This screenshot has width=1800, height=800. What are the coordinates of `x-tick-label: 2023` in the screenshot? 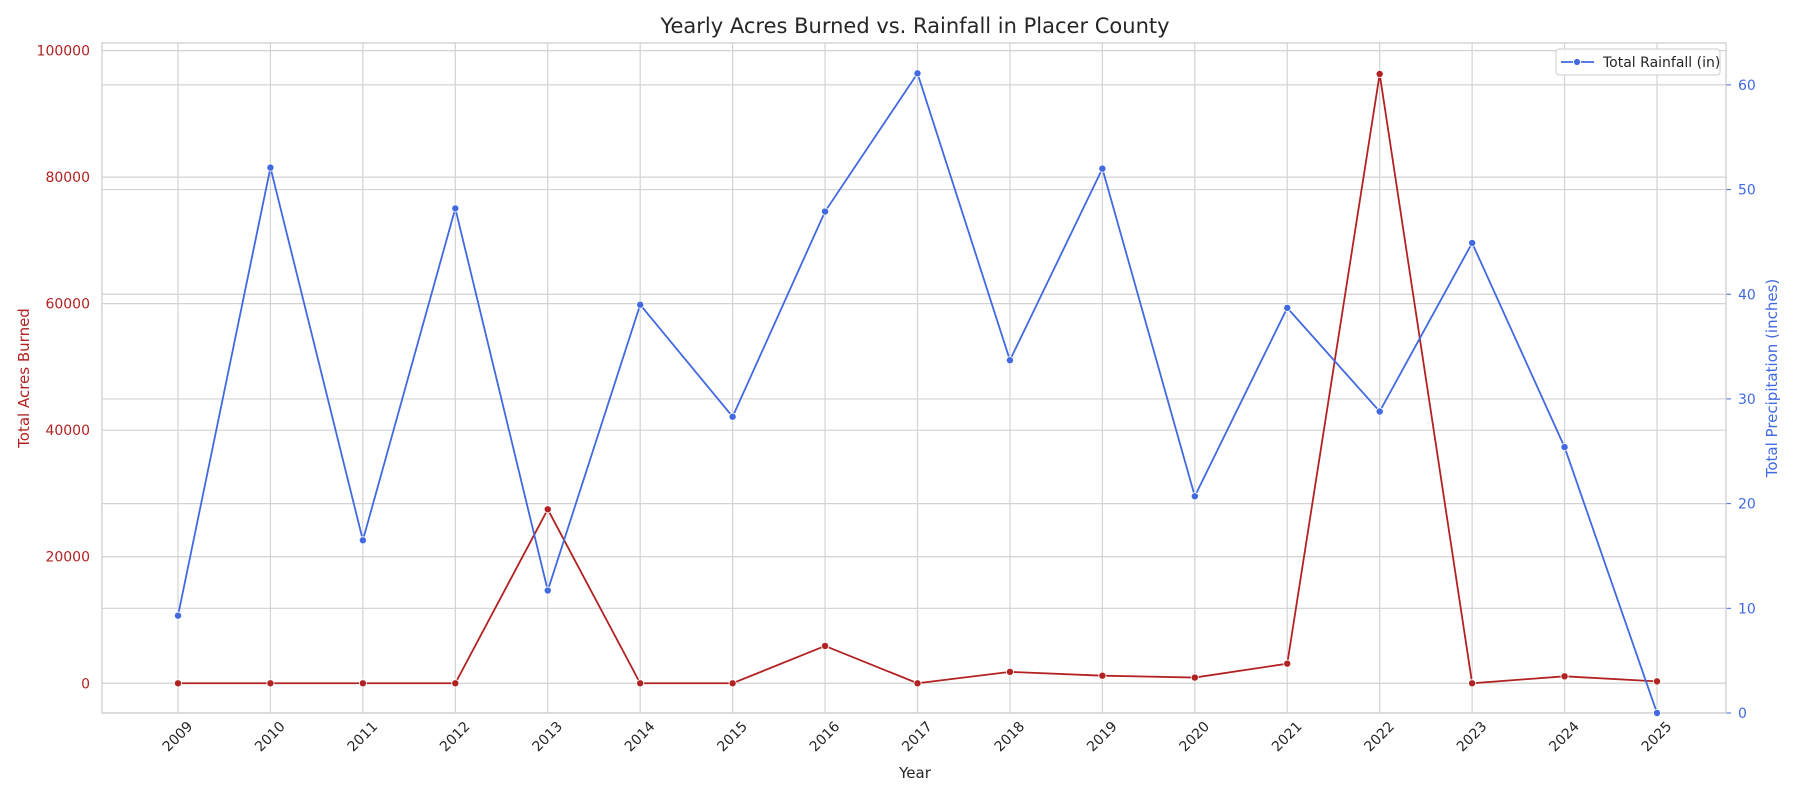 It's located at (1472, 737).